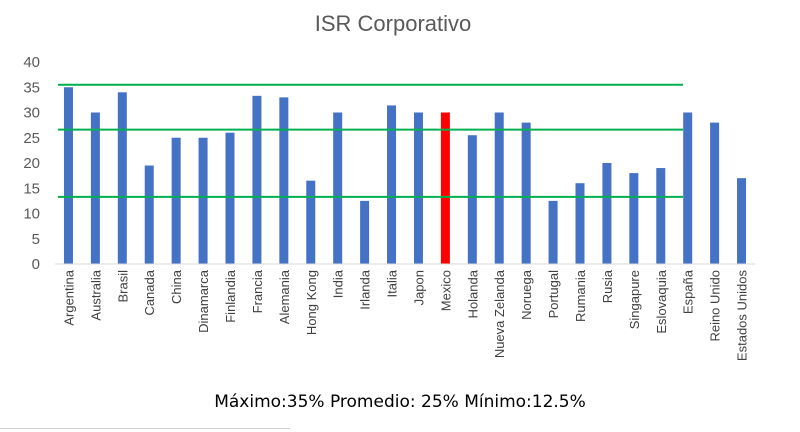 This screenshot has width=800, height=432. What do you see at coordinates (36, 264) in the screenshot?
I see `y-tick-label: 0` at bounding box center [36, 264].